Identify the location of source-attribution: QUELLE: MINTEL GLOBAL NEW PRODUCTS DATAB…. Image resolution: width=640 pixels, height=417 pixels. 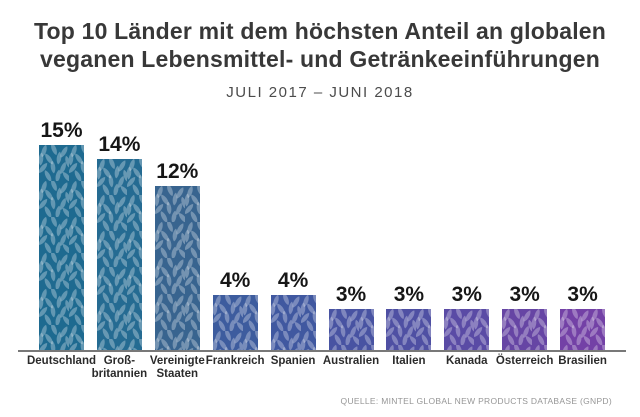
(476, 401).